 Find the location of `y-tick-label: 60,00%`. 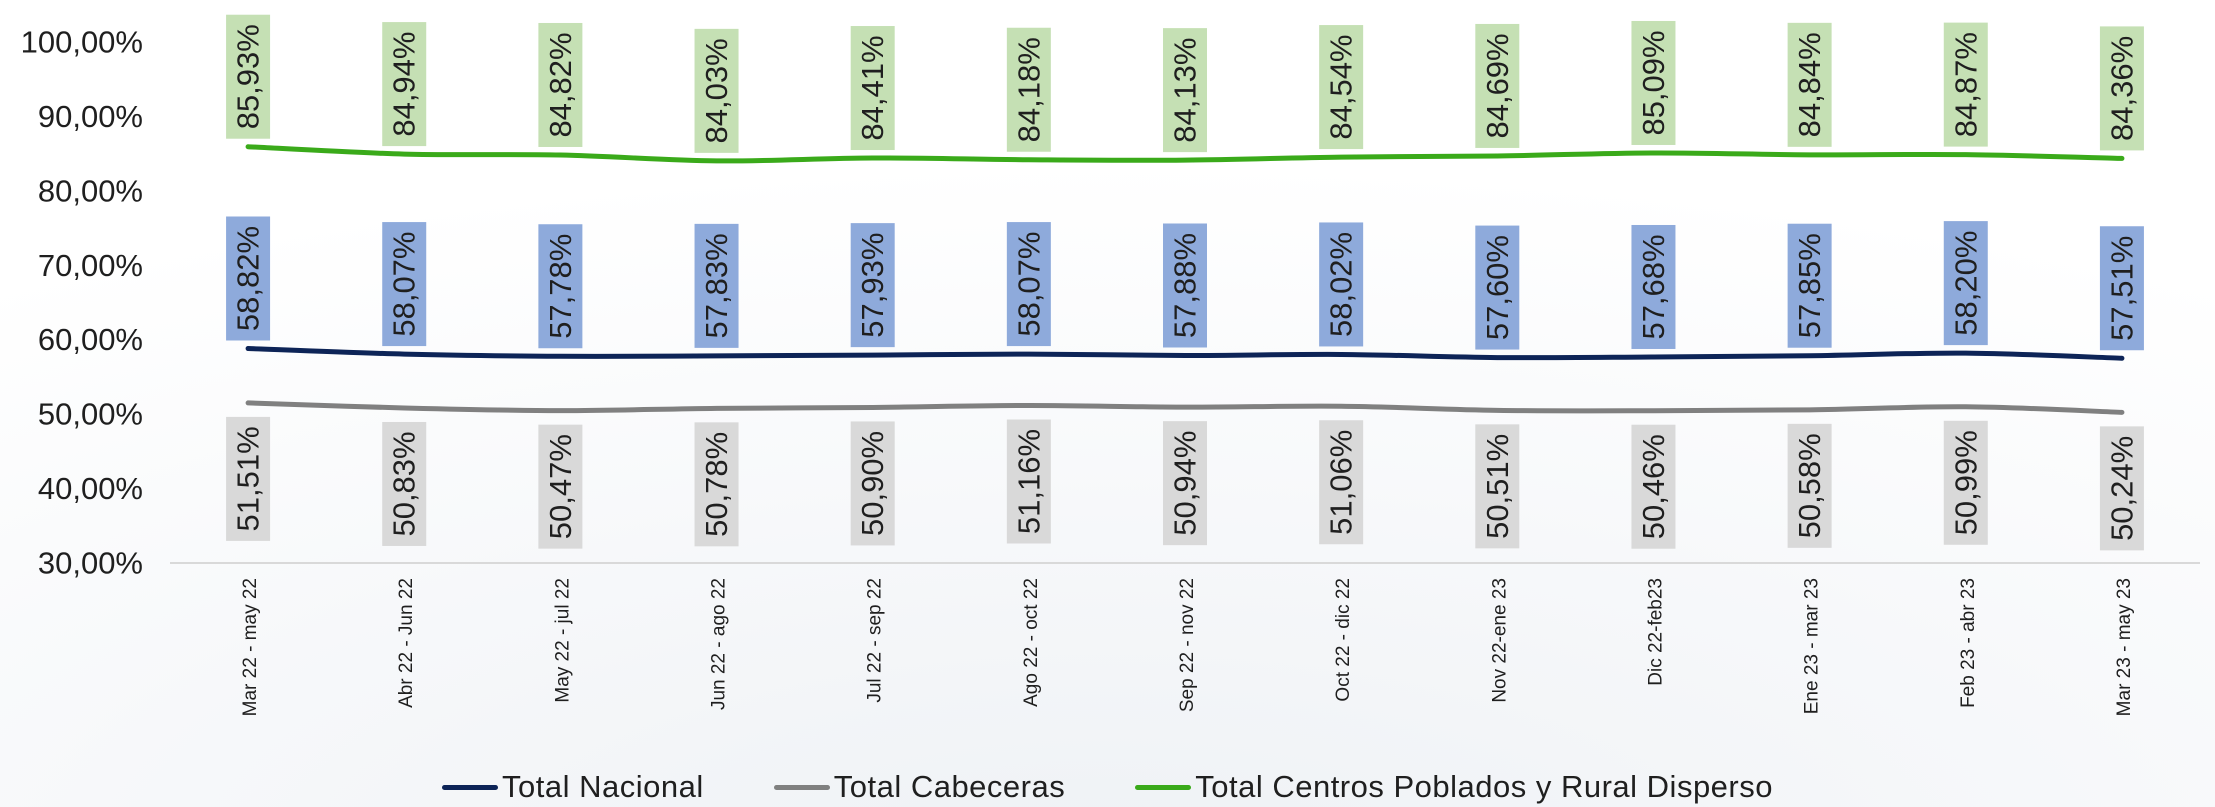

y-tick-label: 60,00% is located at coordinates (90, 339).